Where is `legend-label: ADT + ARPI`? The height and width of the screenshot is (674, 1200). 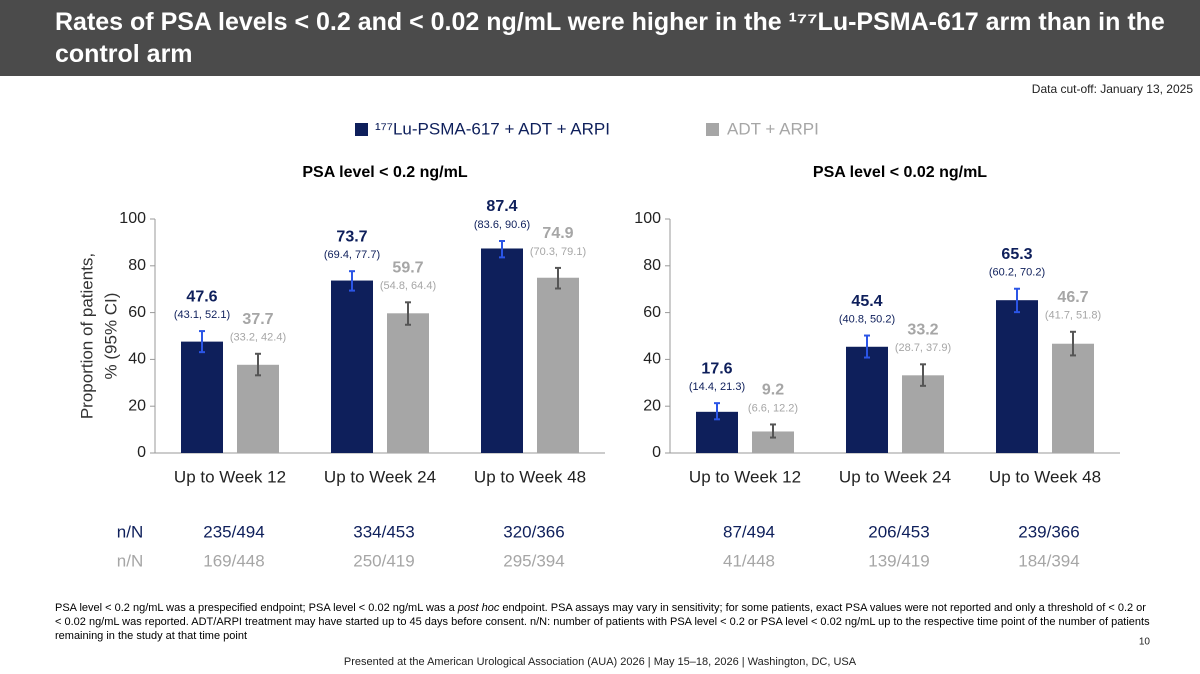 legend-label: ADT + ARPI is located at coordinates (773, 128).